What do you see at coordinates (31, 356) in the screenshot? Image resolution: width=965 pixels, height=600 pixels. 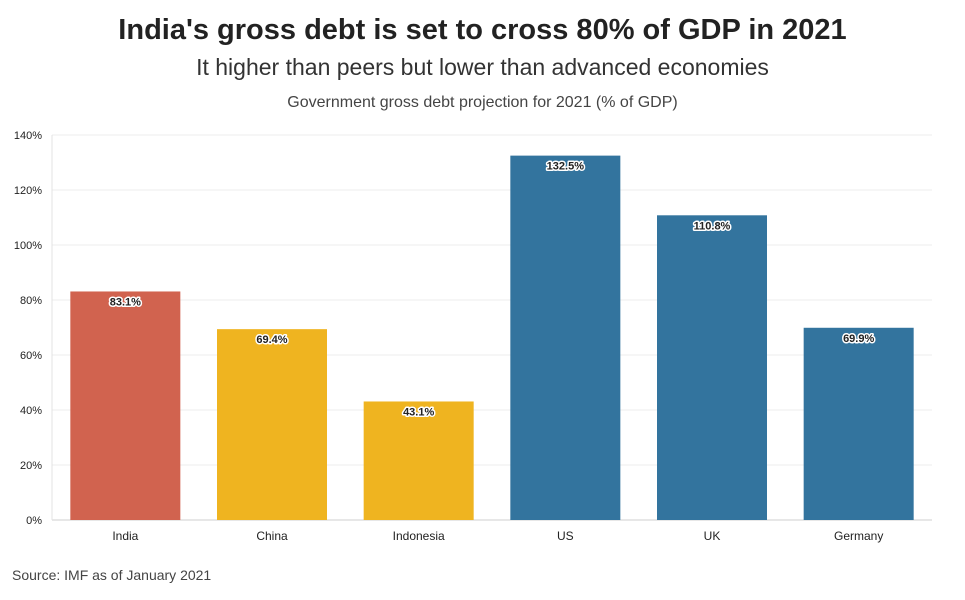 I see `y-tick-label: 60%` at bounding box center [31, 356].